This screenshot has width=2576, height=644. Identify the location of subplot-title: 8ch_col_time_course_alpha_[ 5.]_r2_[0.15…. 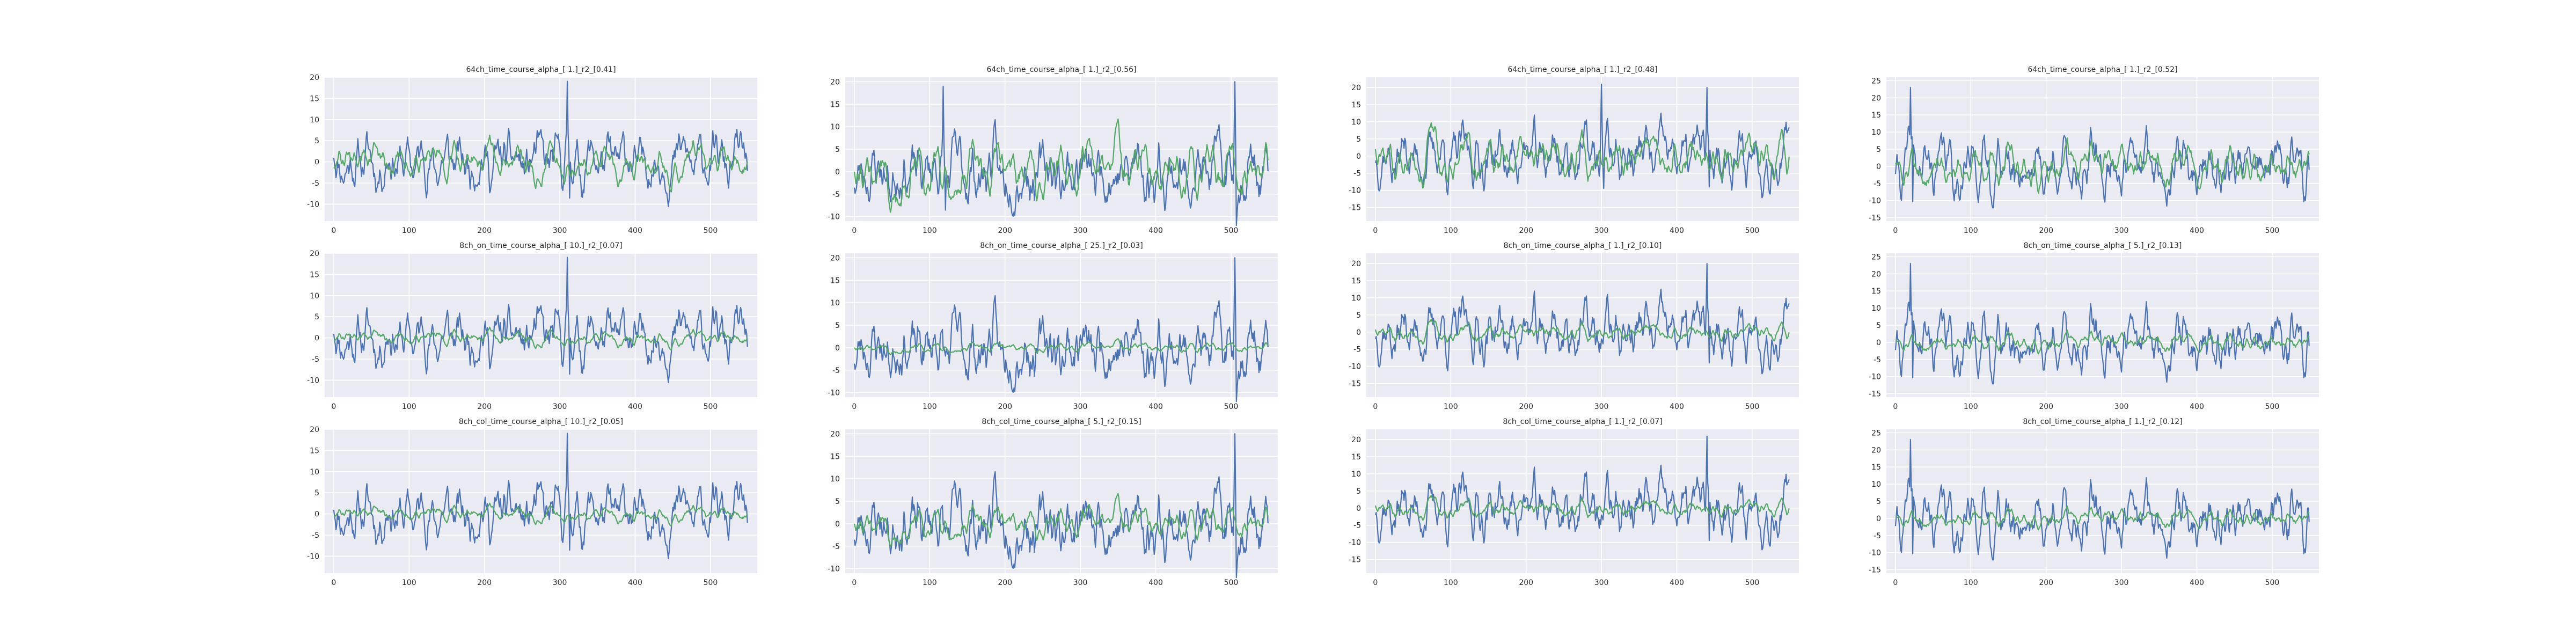
(1061, 422).